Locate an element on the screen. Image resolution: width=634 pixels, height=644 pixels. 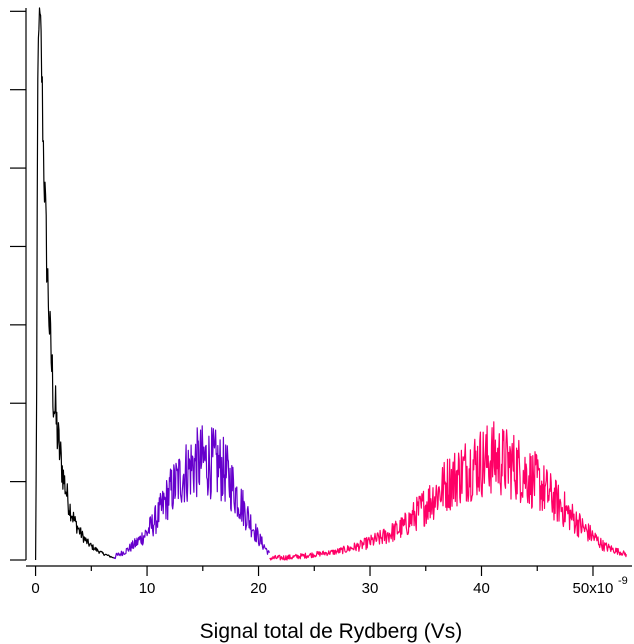
series-2-line is located at coordinates (448, 491).